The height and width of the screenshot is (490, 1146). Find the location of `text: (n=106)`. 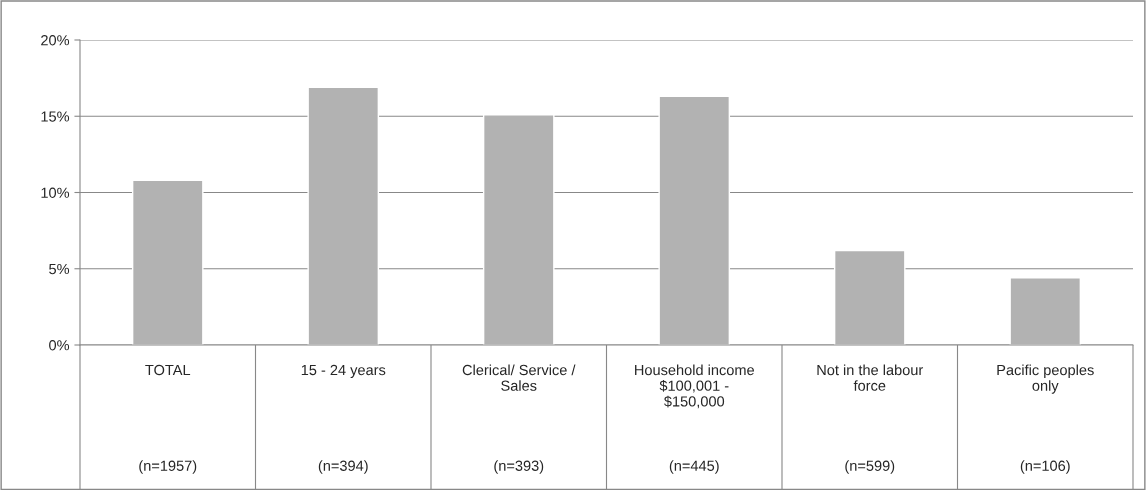

text: (n=106) is located at coordinates (1045, 467).